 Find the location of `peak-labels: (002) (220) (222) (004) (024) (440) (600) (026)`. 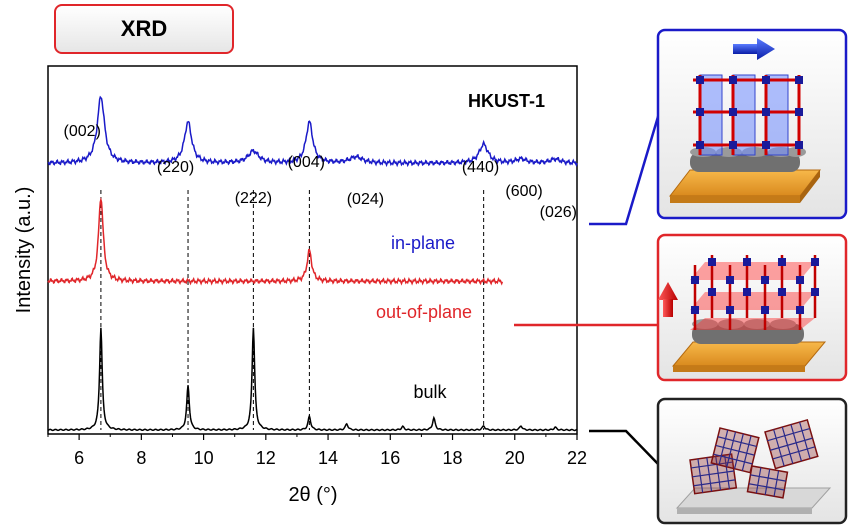

peak-labels: (002) (220) (222) (004) (024) (440) (600) (026) is located at coordinates (320, 172).